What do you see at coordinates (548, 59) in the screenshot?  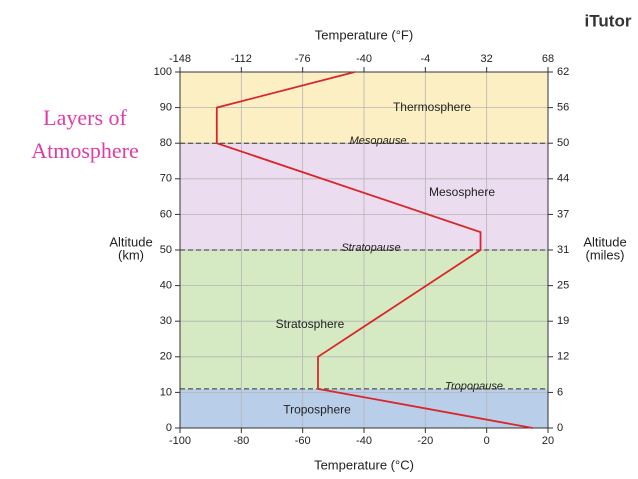 I see `x2-tick-label: 68` at bounding box center [548, 59].